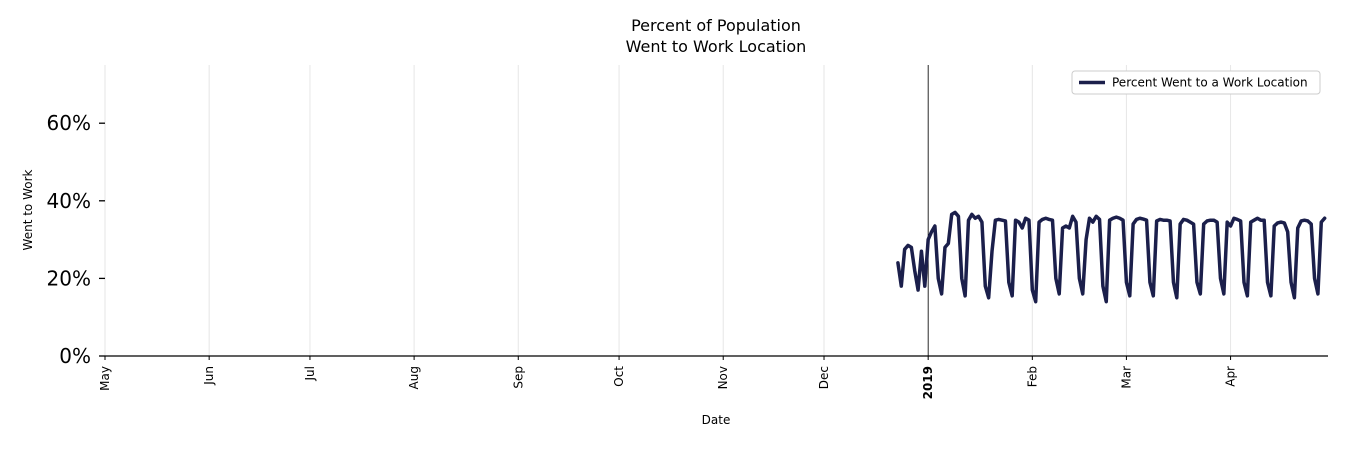 The height and width of the screenshot is (450, 1350). What do you see at coordinates (105, 378) in the screenshot?
I see `x-tick-label-may: May` at bounding box center [105, 378].